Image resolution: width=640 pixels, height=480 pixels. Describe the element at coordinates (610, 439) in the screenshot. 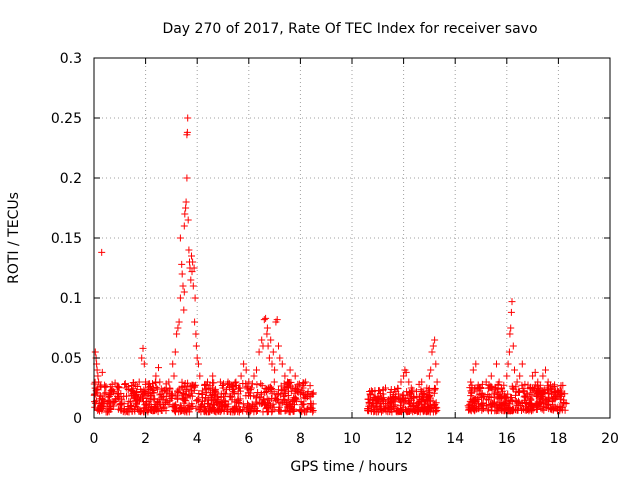

I see `x-tick-label: 20` at that location.